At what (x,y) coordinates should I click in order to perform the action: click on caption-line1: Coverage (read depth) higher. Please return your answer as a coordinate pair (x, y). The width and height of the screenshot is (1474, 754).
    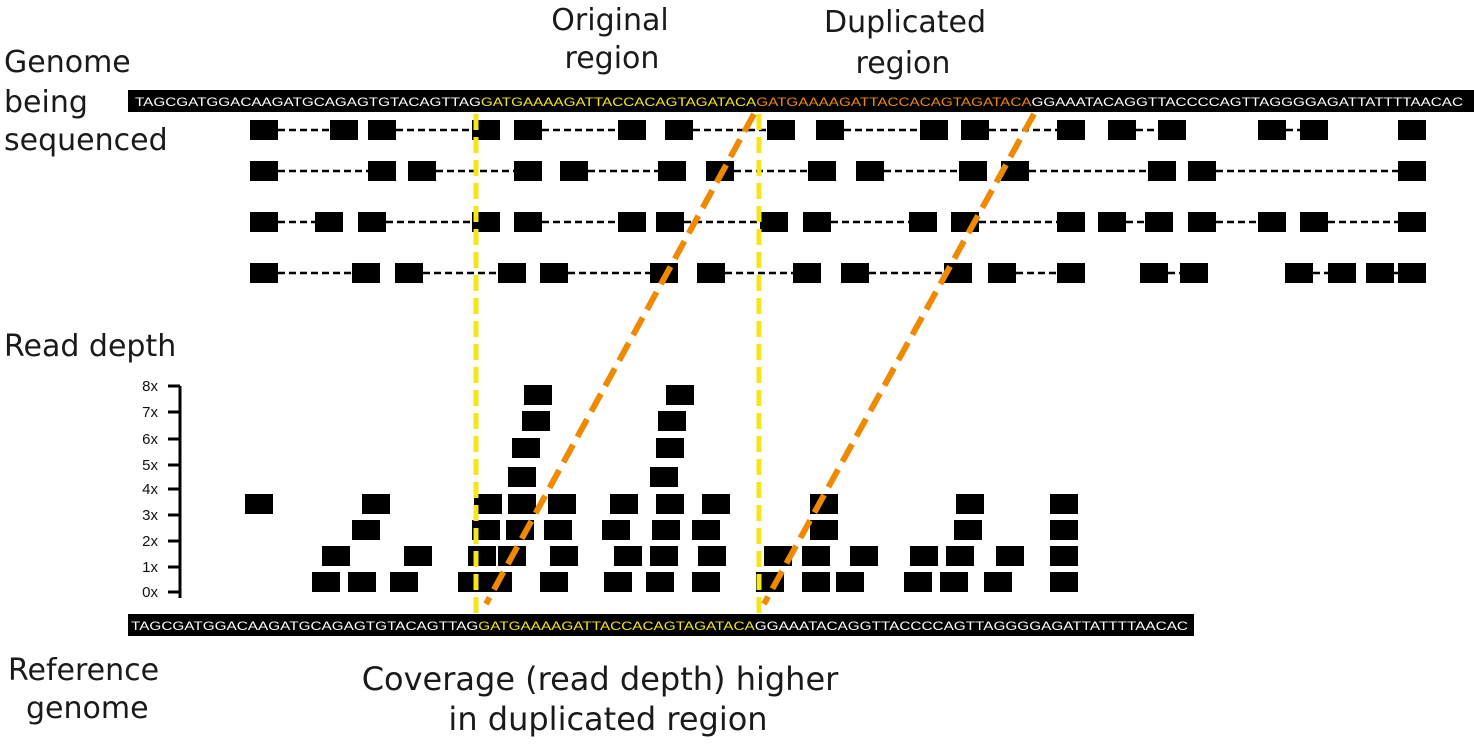
    Looking at the image, I should click on (600, 679).